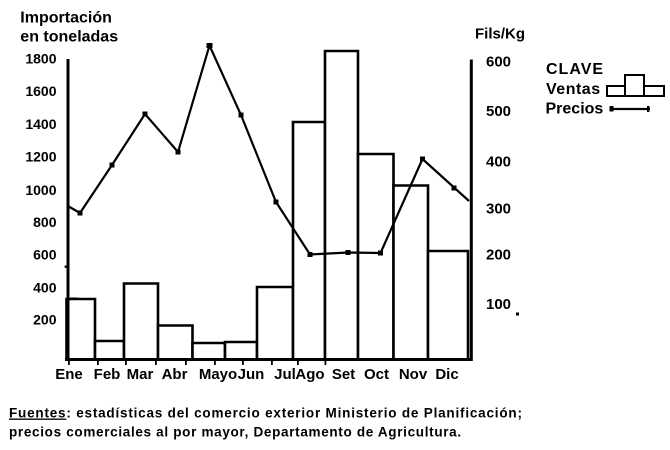 This screenshot has height=450, width=670. Describe the element at coordinates (575, 69) in the screenshot. I see `svg-text: CLAVE` at that location.